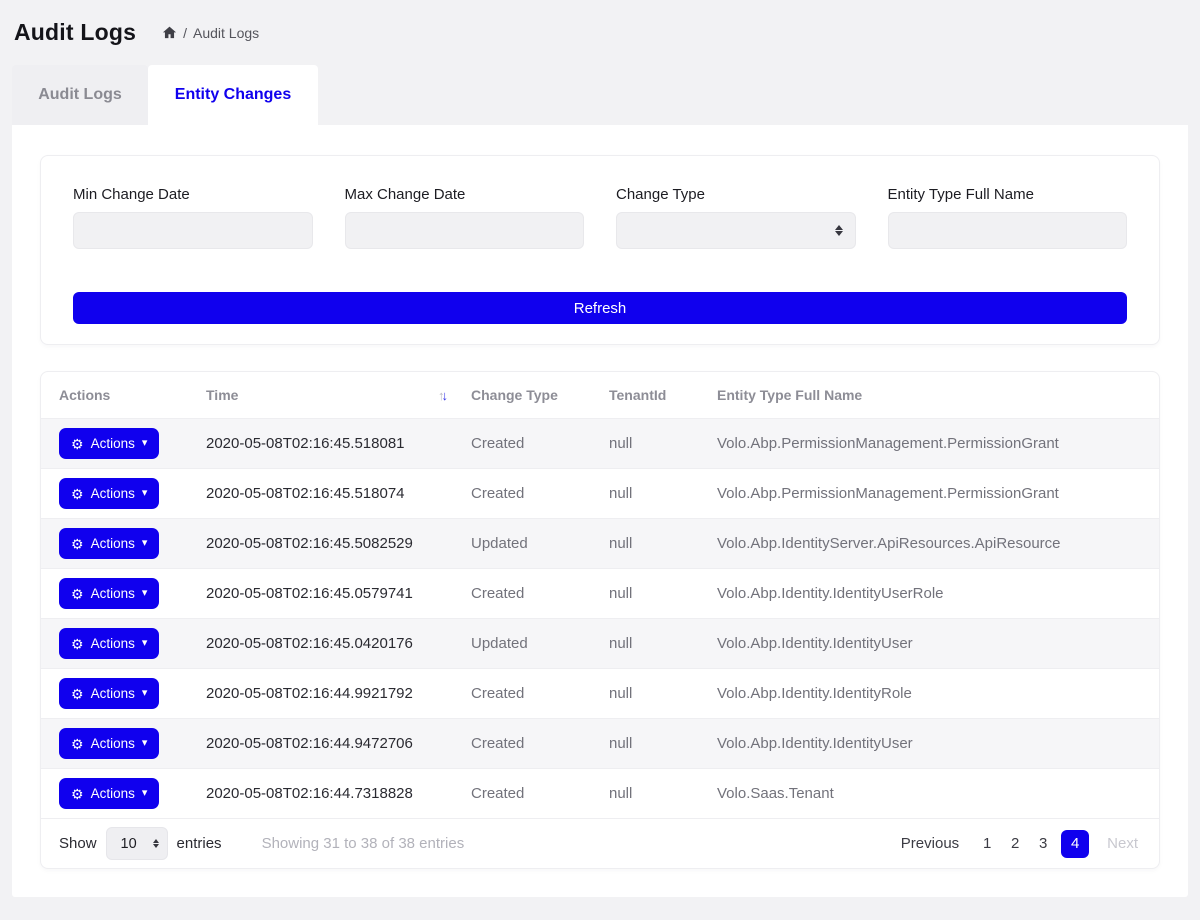 This screenshot has height=920, width=1200. I want to click on change-type-select, so click(736, 230).